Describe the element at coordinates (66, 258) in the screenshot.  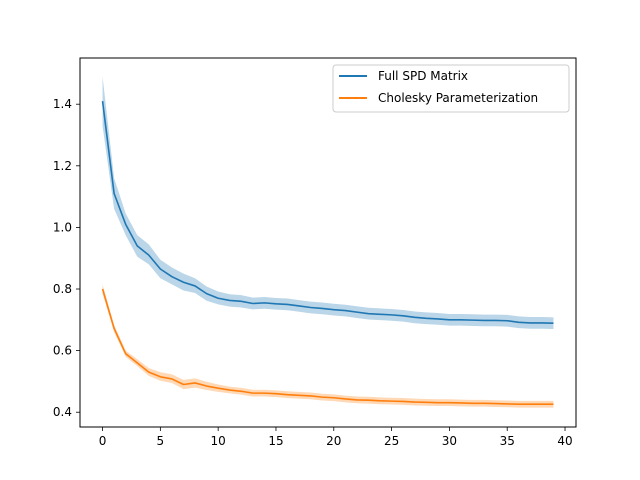
I see `y-axis-ticks: 0.4 0.6 0.8 1.0 1.2 1.4` at that location.